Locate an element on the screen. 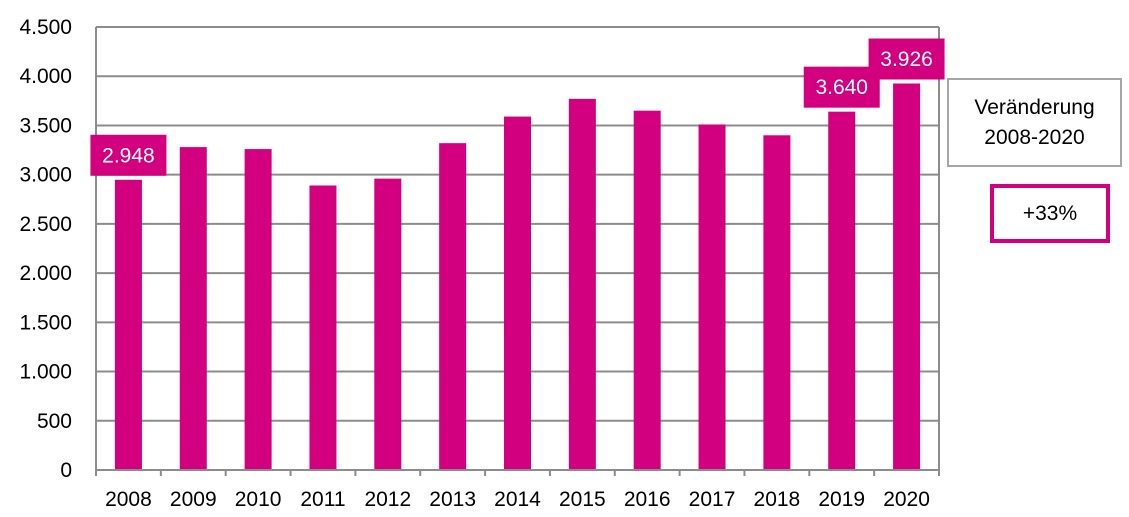  data-label-text: 3.640 is located at coordinates (841, 87).